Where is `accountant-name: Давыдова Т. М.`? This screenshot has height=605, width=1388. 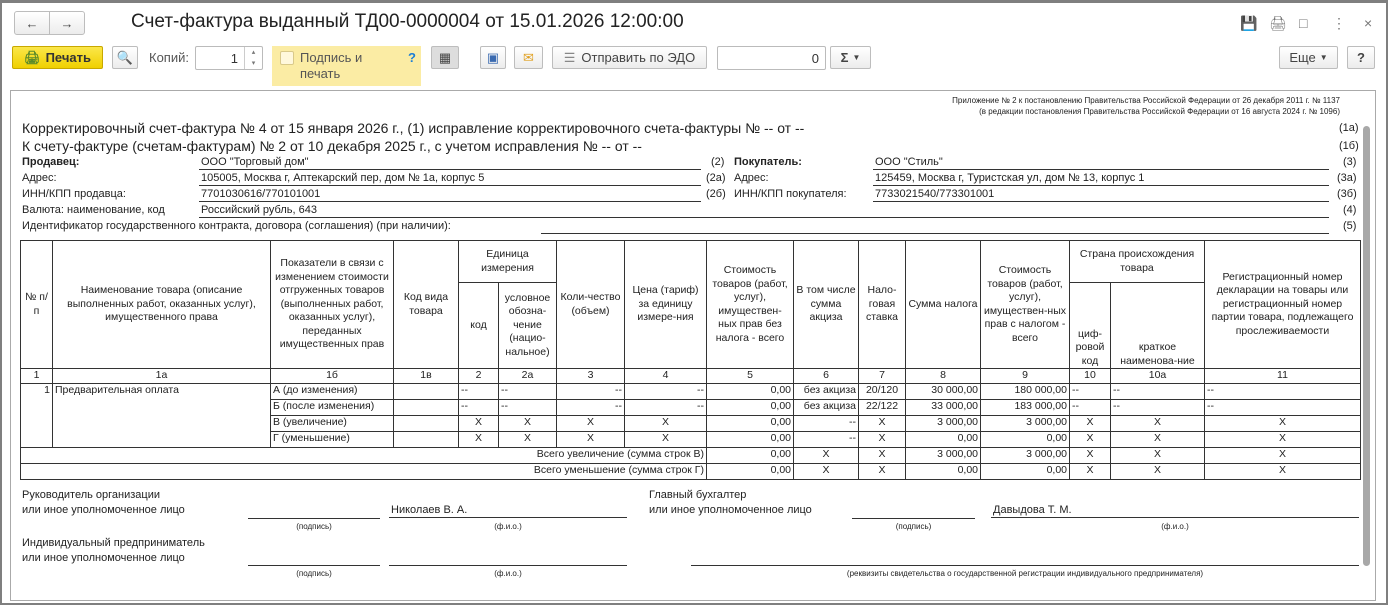
accountant-name: Давыдова Т. М. is located at coordinates (1175, 511).